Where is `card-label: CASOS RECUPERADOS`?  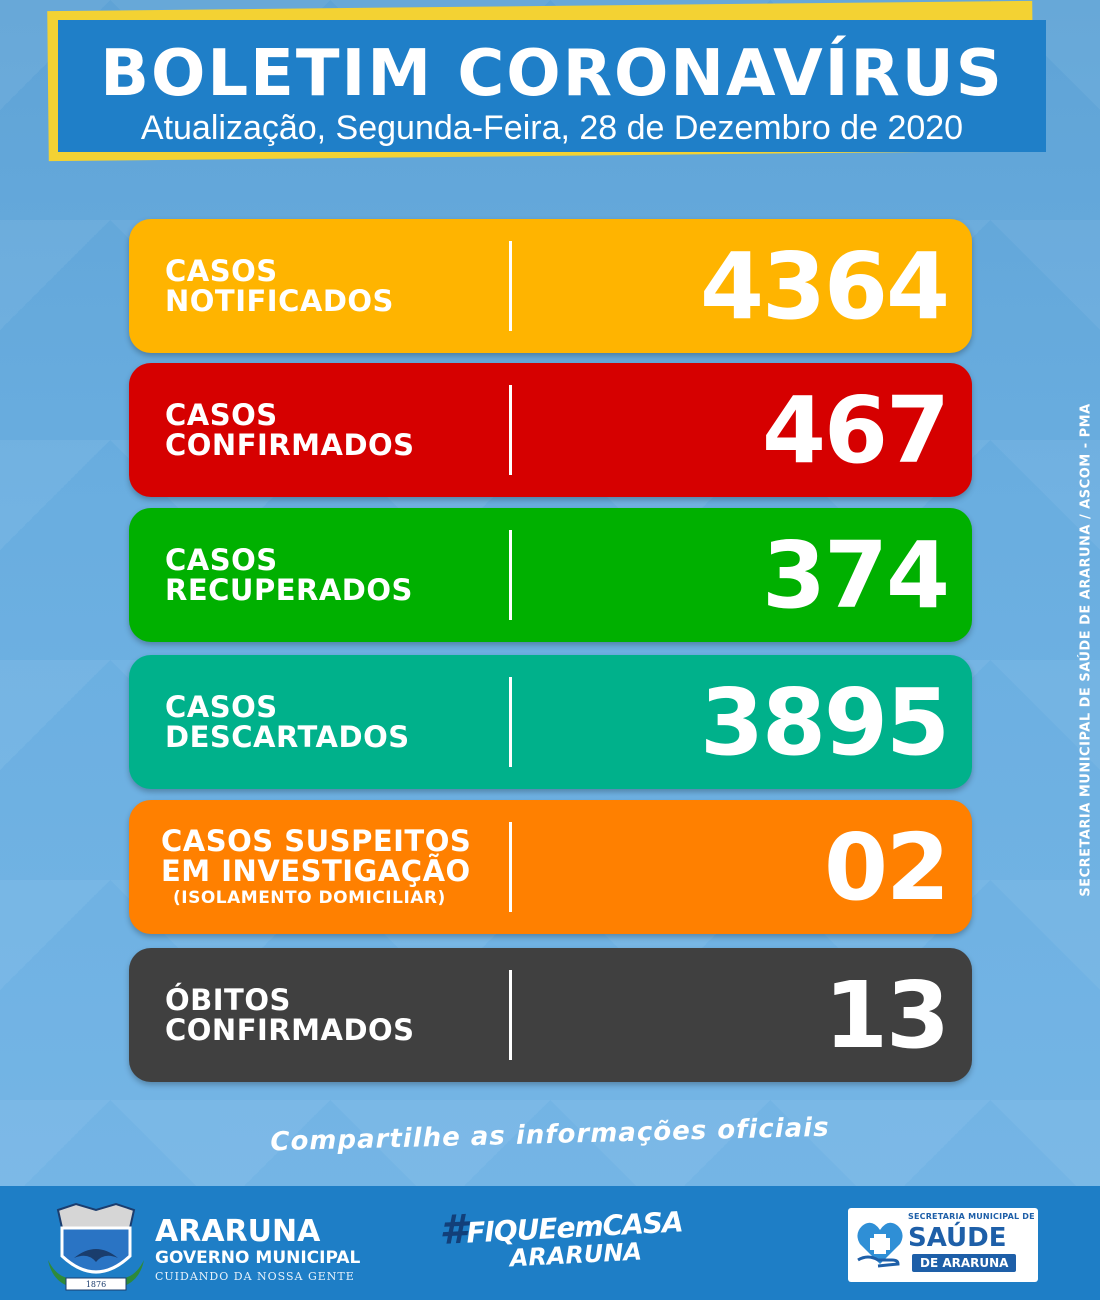
card-label: CASOS RECUPERADOS is located at coordinates (330, 575).